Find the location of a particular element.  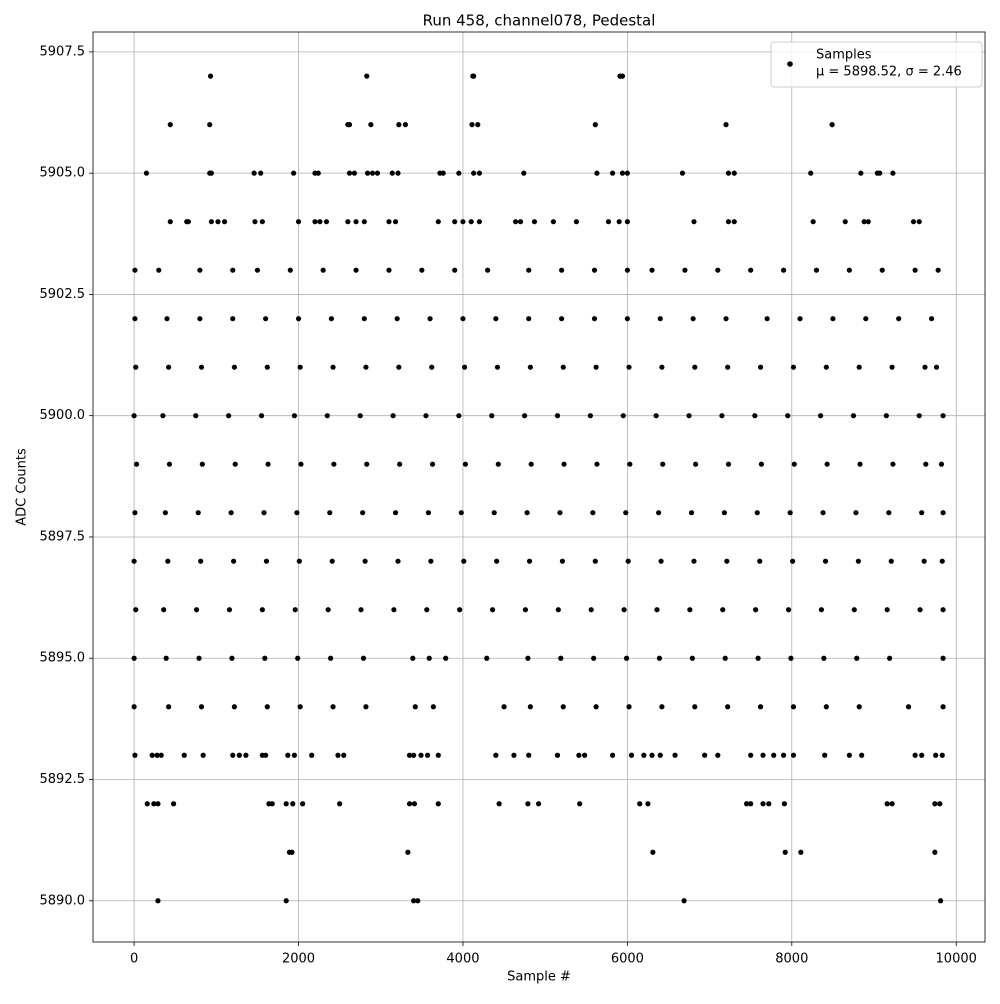

x-tick-label: 0 is located at coordinates (134, 959).